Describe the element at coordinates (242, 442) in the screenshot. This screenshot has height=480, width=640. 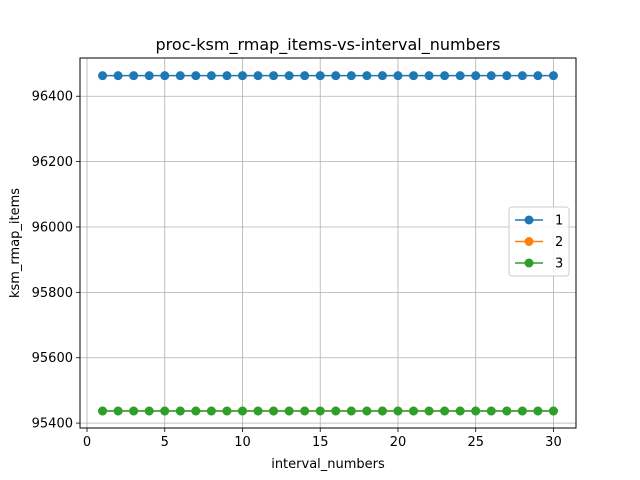
I see `x-tick-label: 10` at that location.